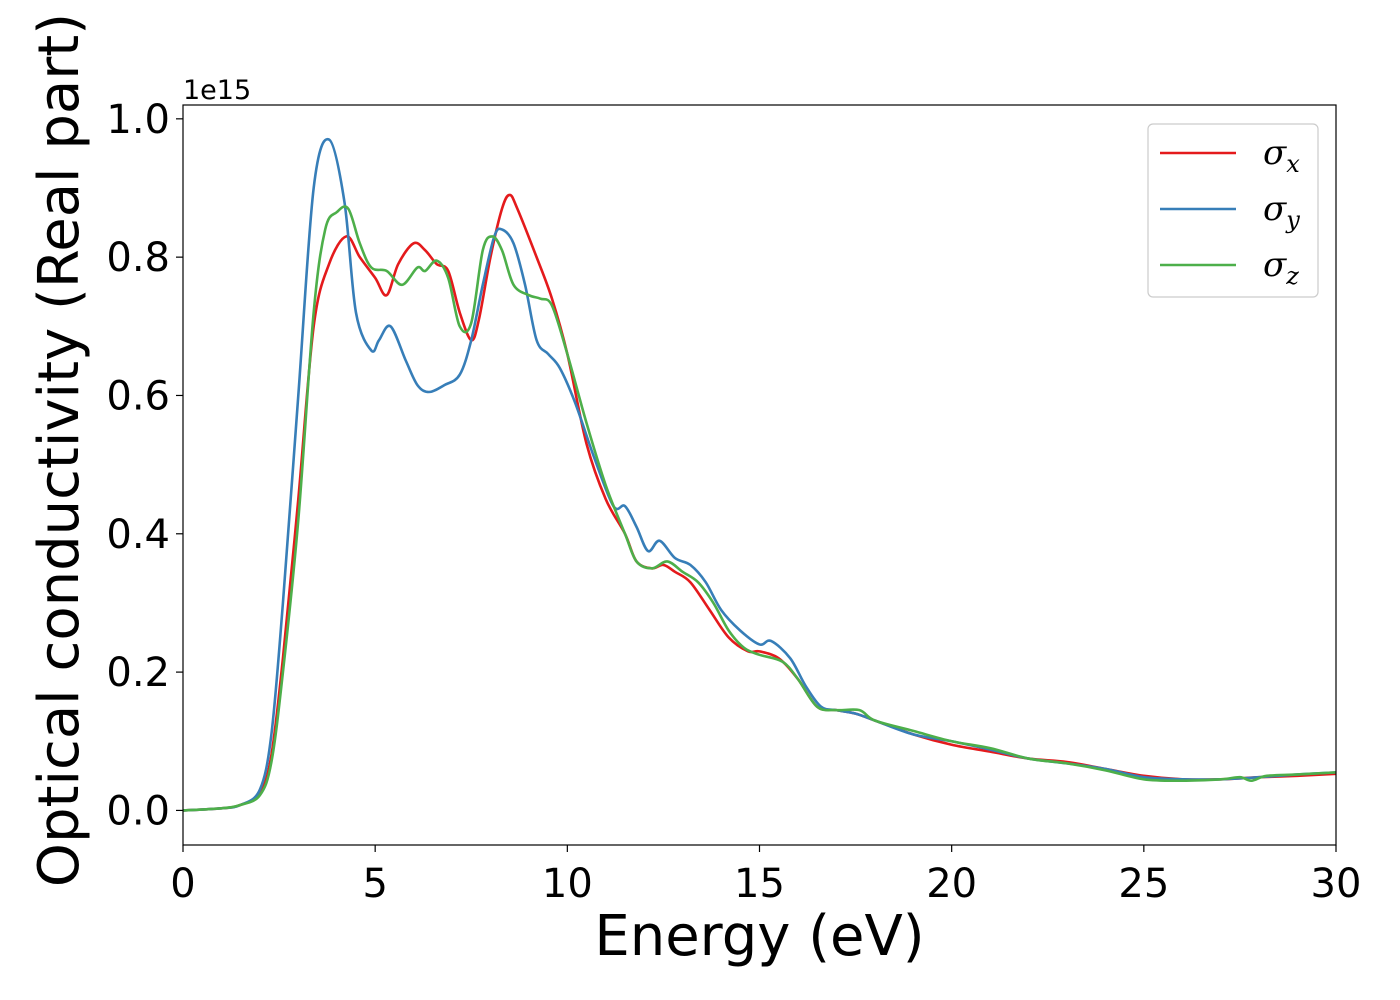  Describe the element at coordinates (138, 396) in the screenshot. I see `y-tick-label: 0.6` at that location.